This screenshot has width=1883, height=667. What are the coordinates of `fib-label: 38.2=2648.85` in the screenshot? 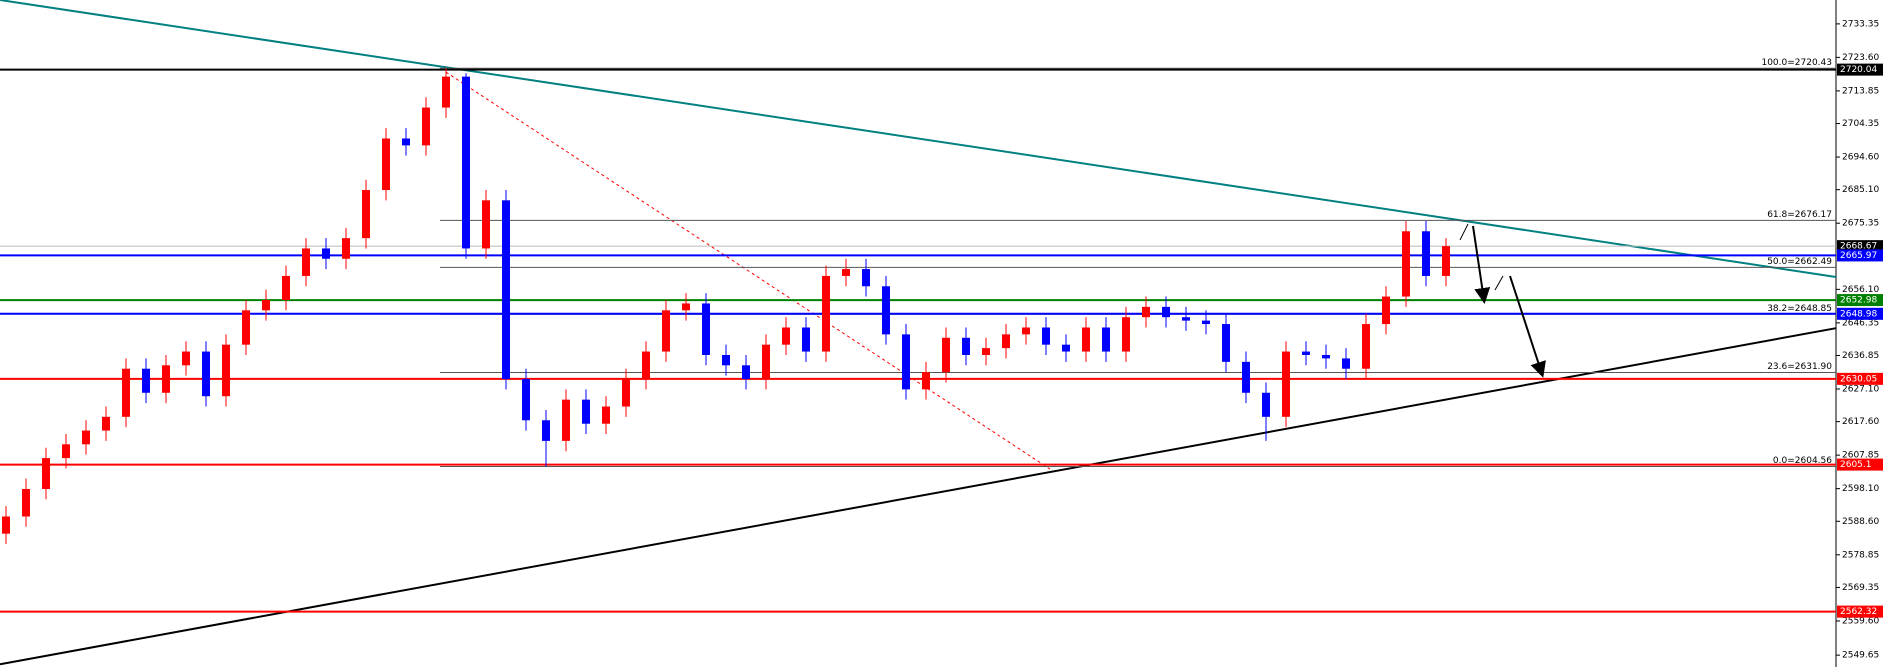 It's located at (1799, 309).